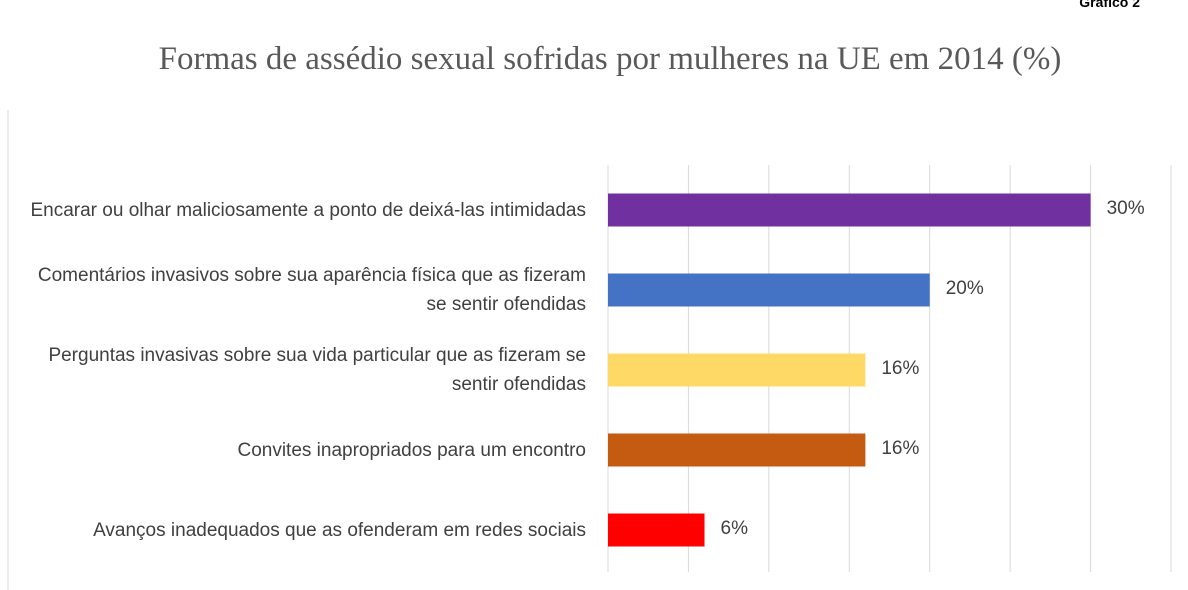  I want to click on y-tick-label: Convites inapropriados para um encontro, so click(411, 450).